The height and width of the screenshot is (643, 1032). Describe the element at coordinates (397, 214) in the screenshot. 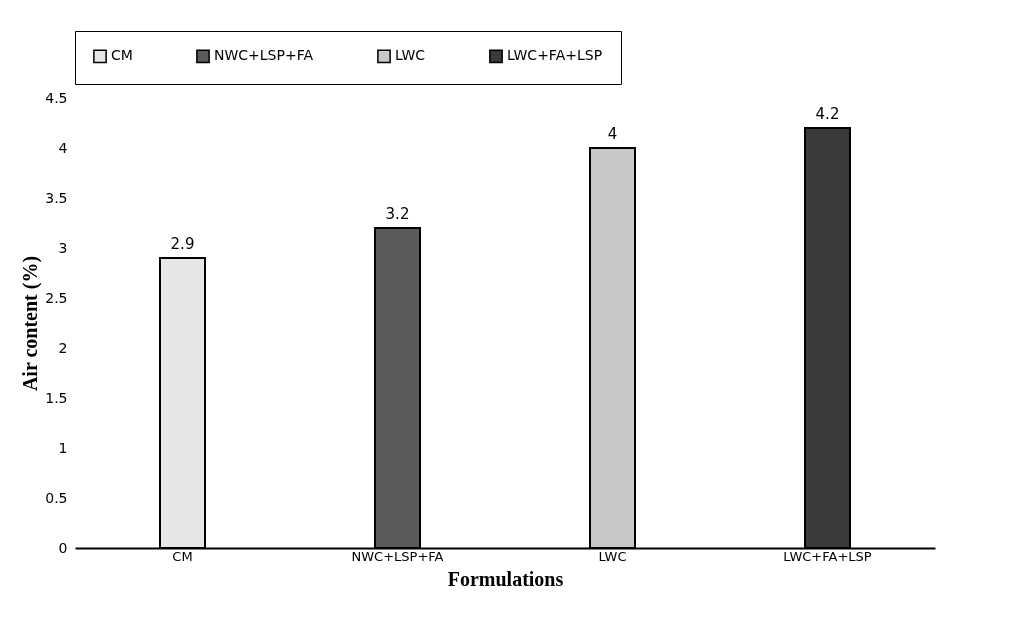

I see `data-label: 3.2` at that location.